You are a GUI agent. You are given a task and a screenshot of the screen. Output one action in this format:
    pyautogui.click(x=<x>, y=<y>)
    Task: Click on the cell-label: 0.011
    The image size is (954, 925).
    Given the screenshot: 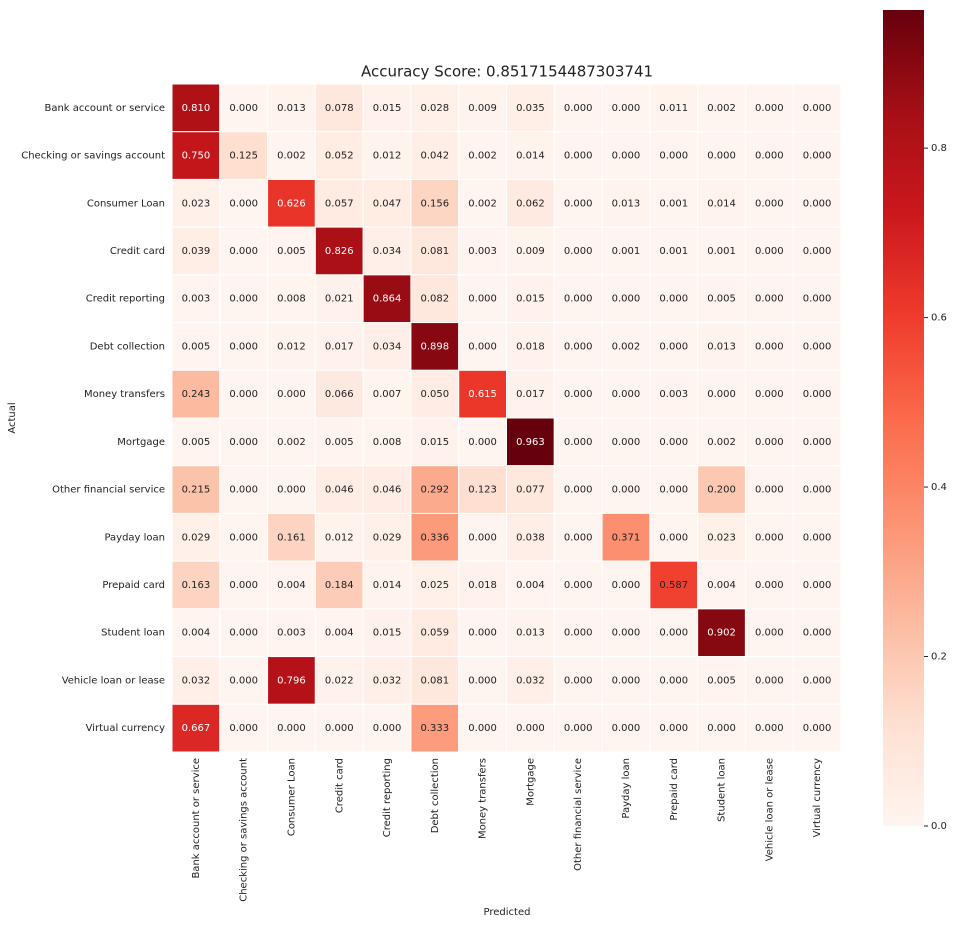 What is the action you would take?
    pyautogui.click(x=673, y=108)
    